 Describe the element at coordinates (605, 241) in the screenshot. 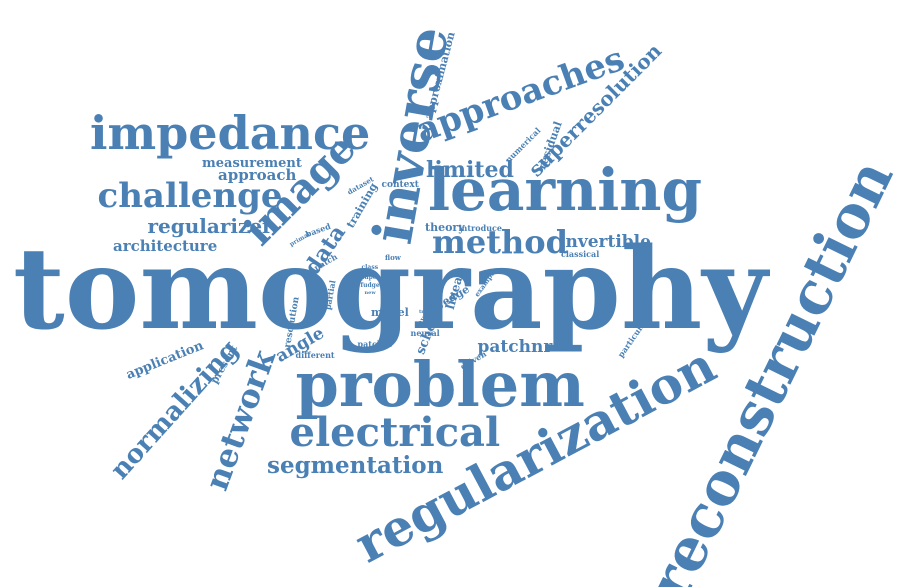

I see `word-invertible: invertible` at that location.